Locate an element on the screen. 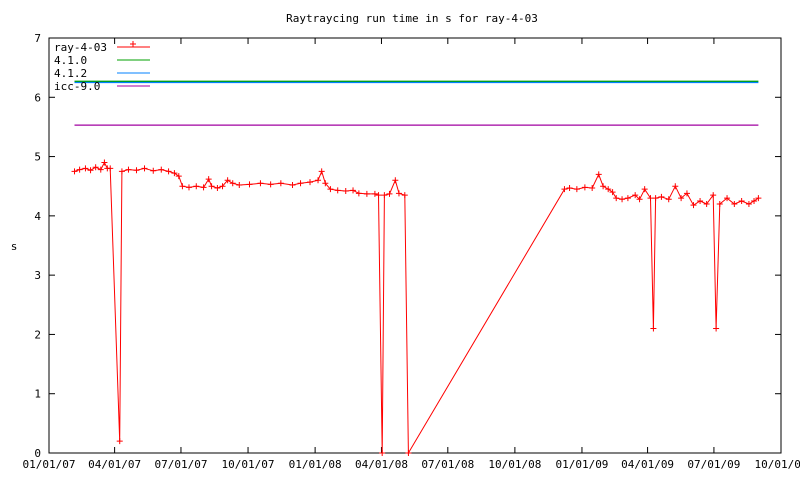  y-axis-label: s is located at coordinates (14, 246).